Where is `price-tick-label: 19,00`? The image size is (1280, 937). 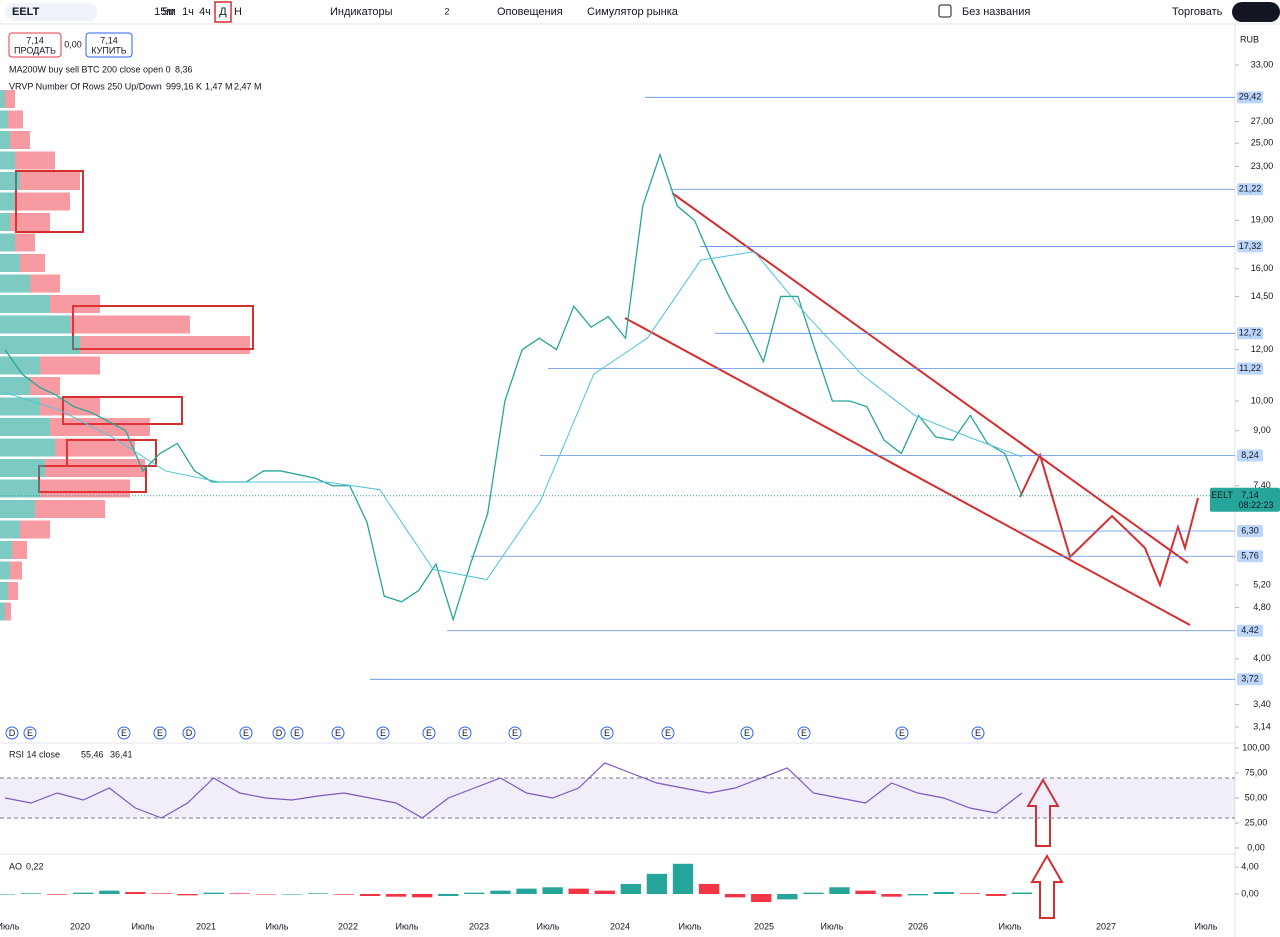
price-tick-label: 19,00 is located at coordinates (1262, 220).